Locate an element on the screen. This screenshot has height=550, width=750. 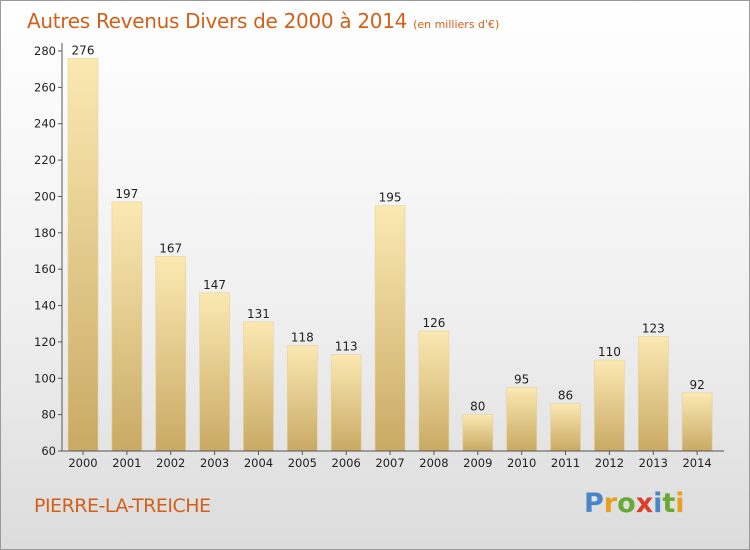
y-tick-label: 220 is located at coordinates (45, 160).